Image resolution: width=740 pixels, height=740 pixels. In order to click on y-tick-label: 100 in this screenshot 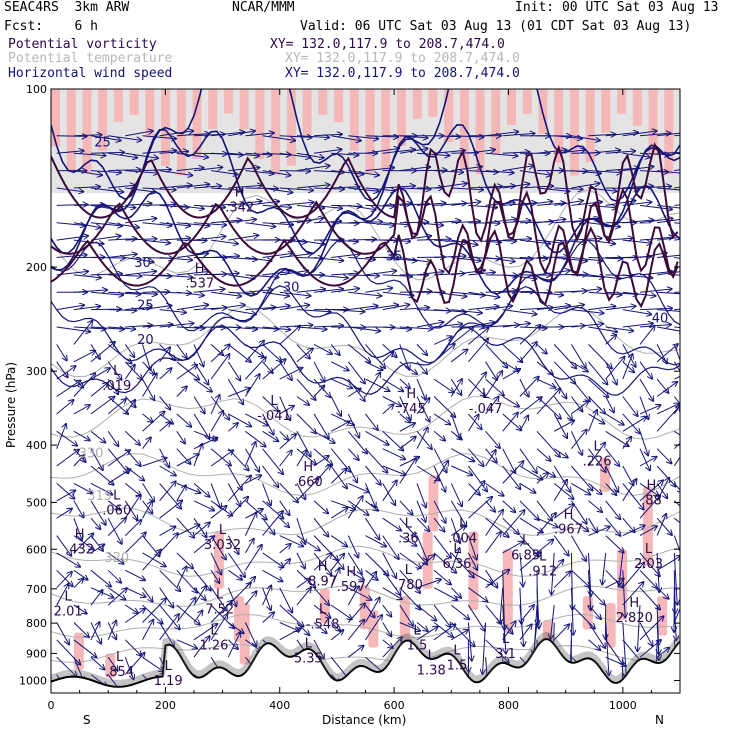, I will do `click(36, 89)`.